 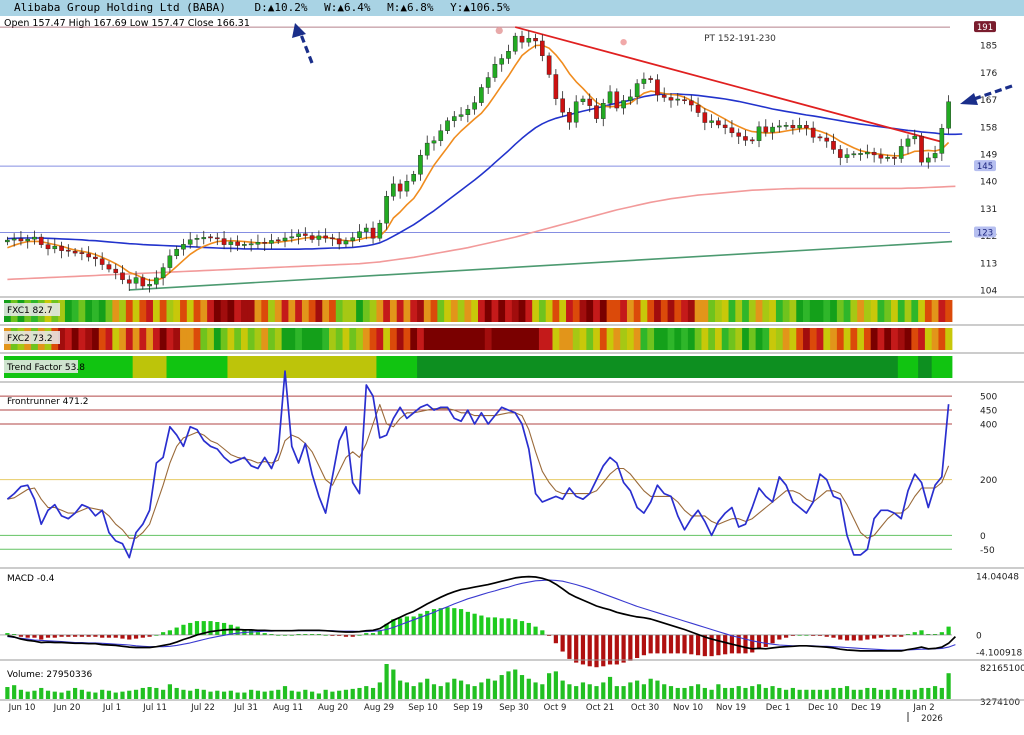 I want to click on price-tick-label: 176, so click(x=988, y=74).